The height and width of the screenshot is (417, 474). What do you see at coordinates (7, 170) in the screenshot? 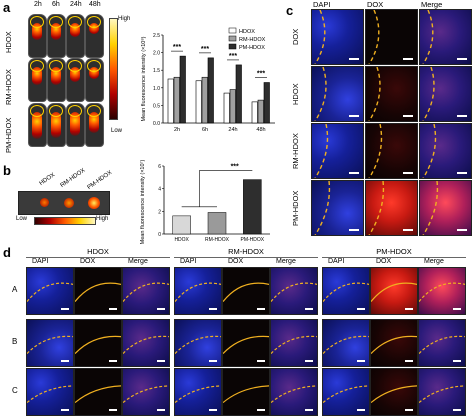
I see `panel-label-b: b` at bounding box center [7, 170].